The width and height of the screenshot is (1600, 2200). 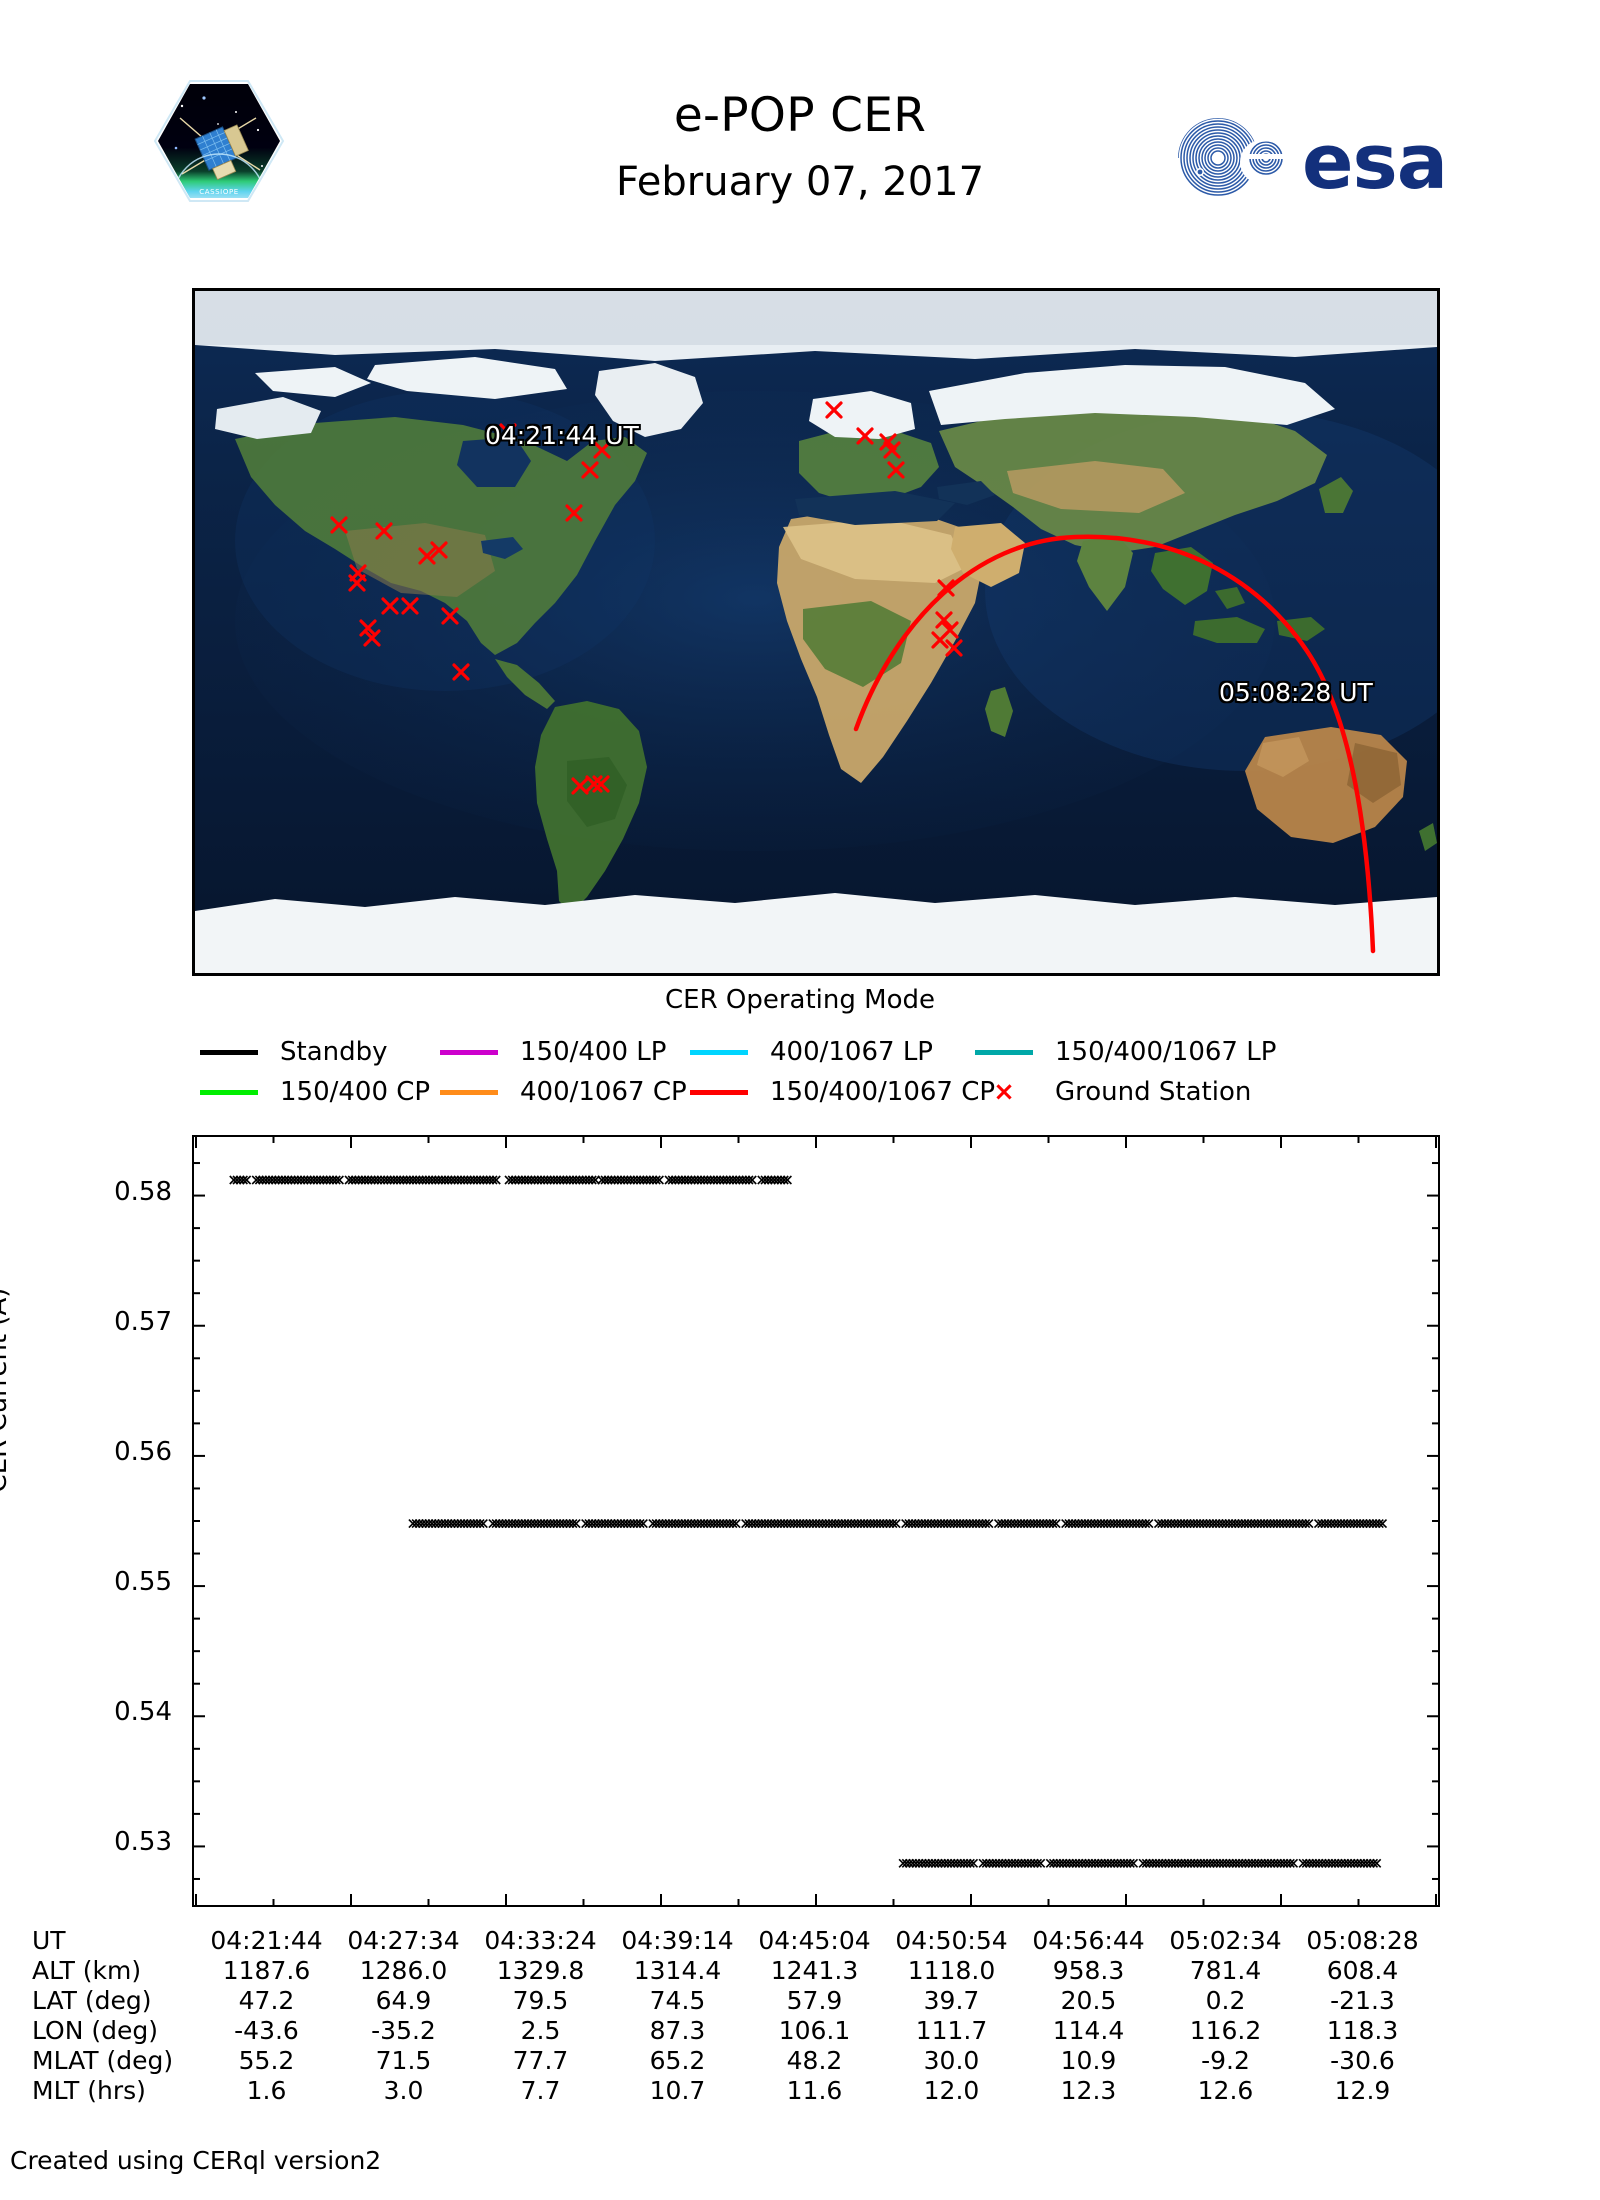 I want to click on page-date: February 07, 2017, so click(x=800, y=182).